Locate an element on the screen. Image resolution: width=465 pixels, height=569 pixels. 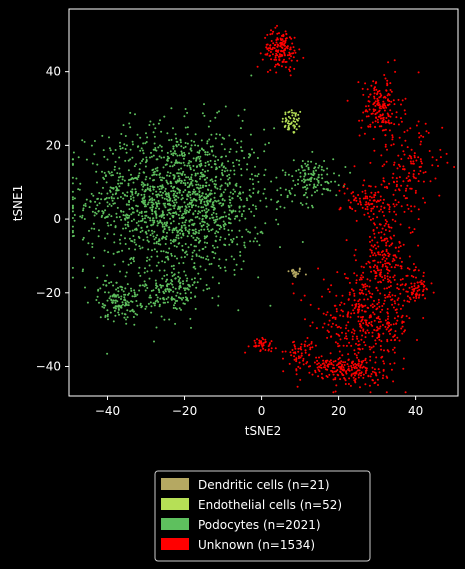
y-tick-label: −20 is located at coordinates (48, 293).